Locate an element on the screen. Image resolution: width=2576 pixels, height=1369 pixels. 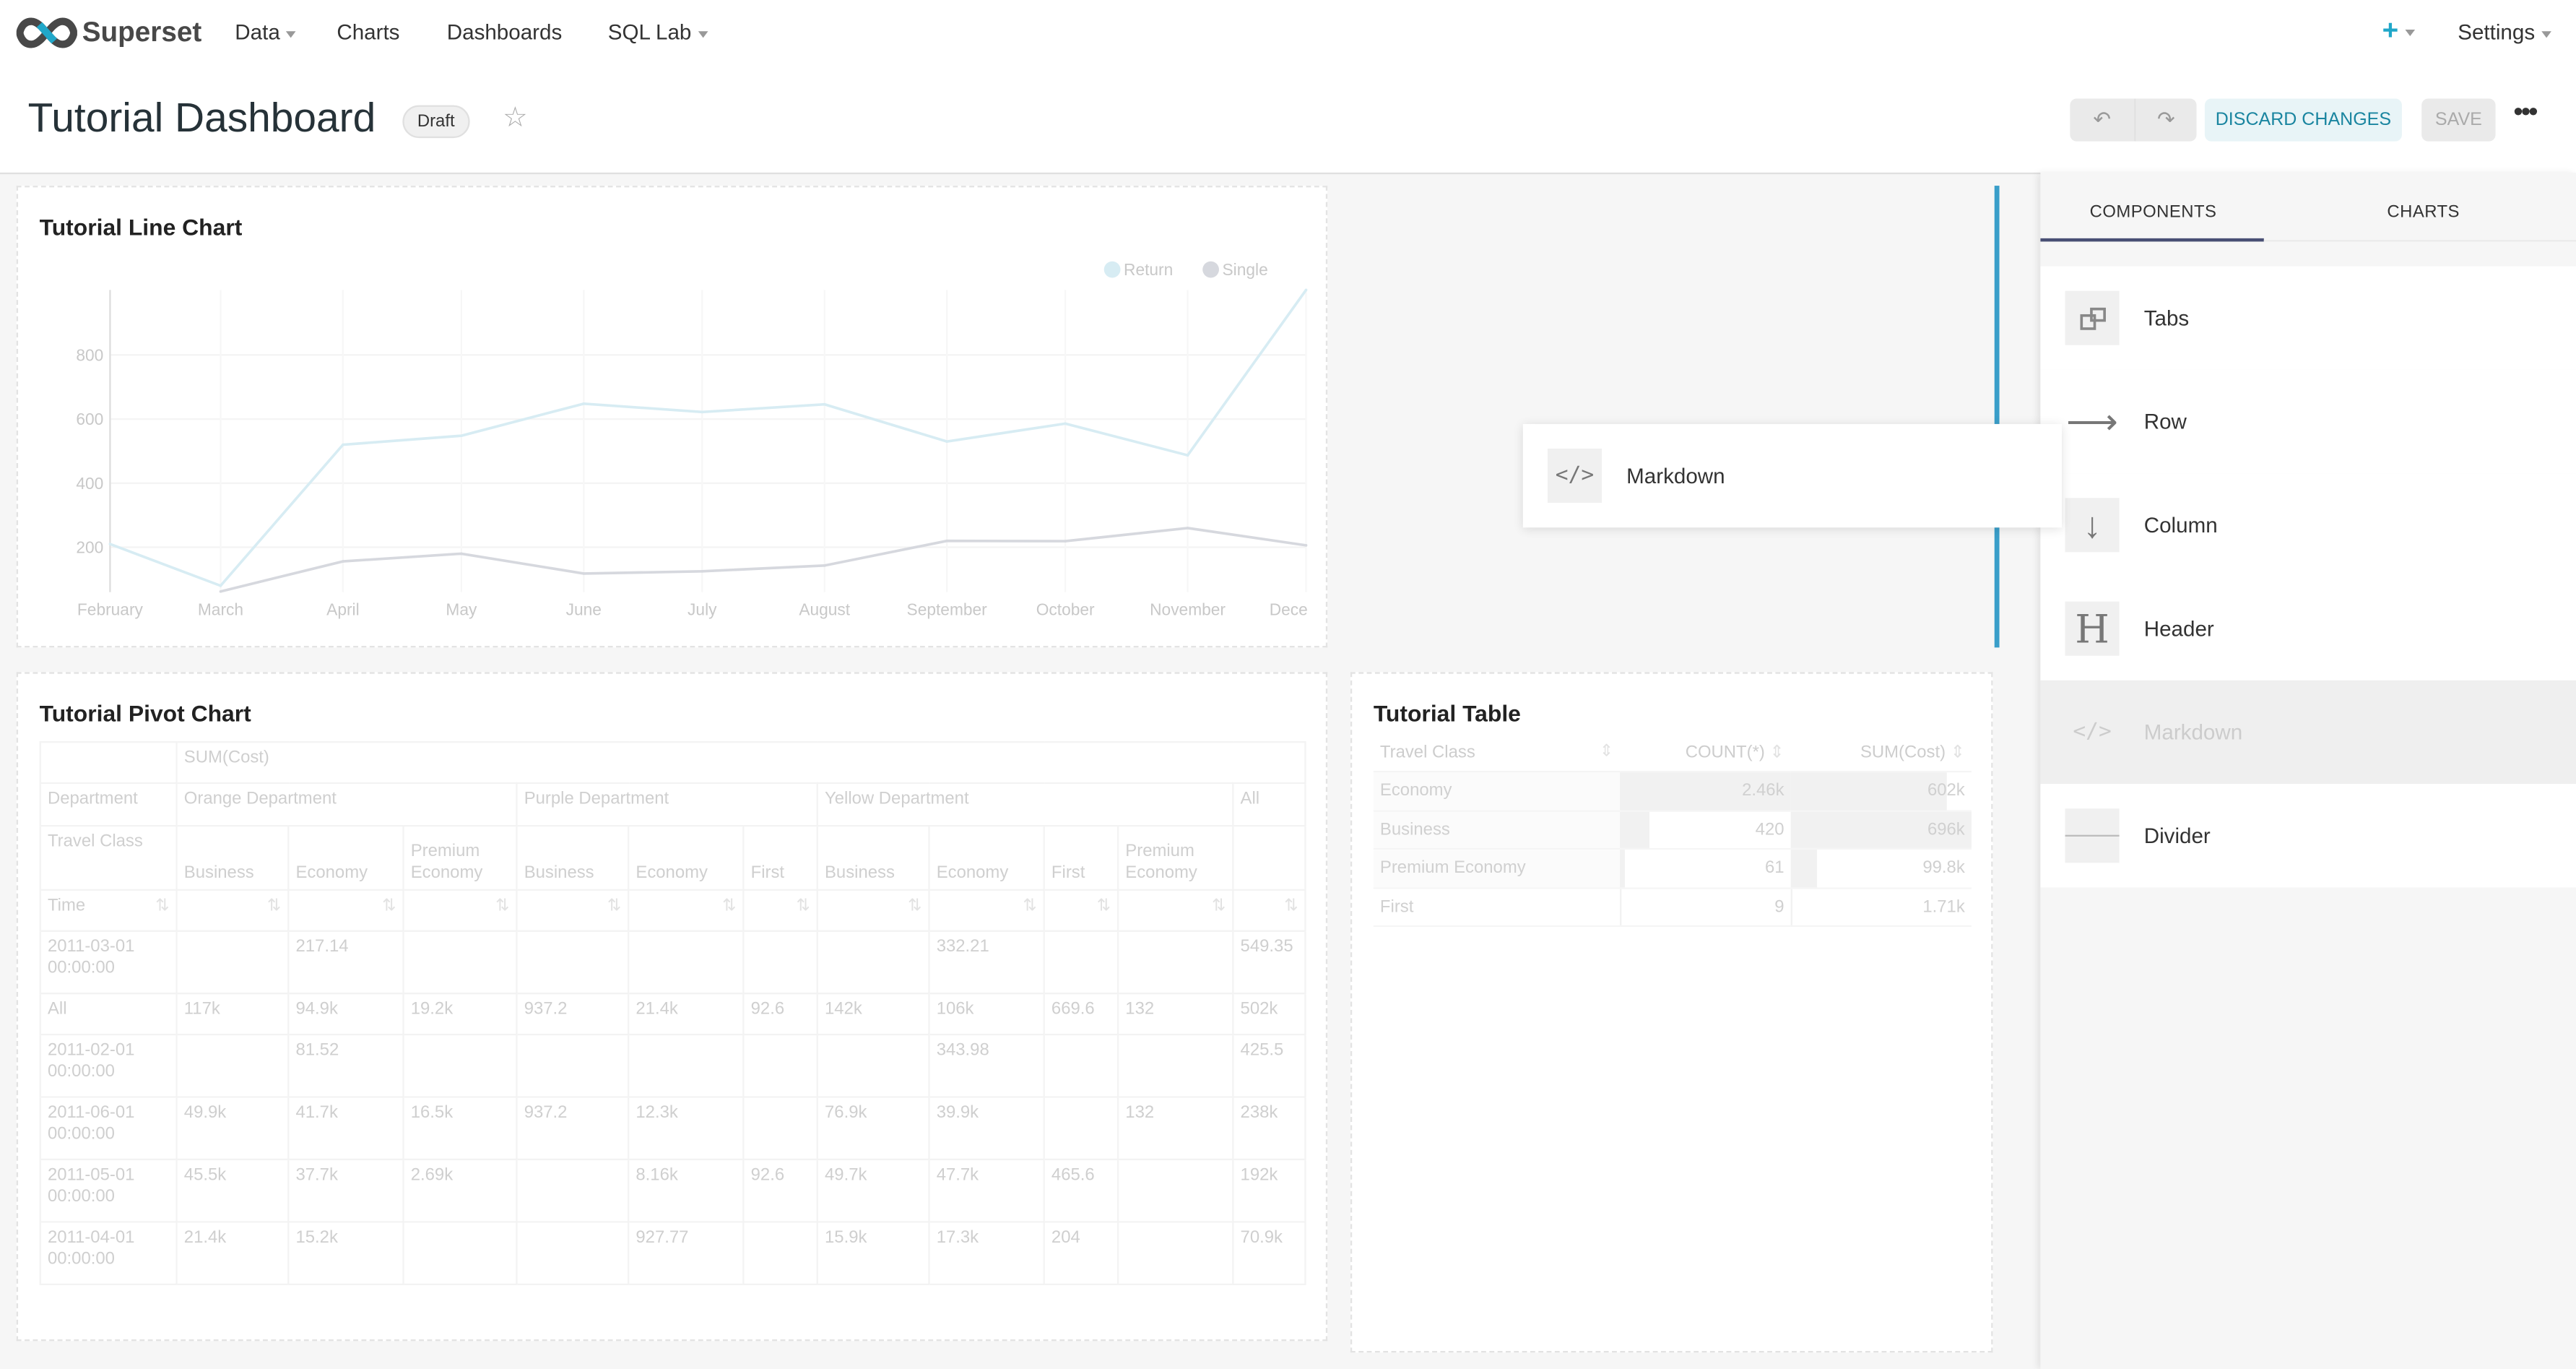
sum-bar is located at coordinates (1869, 791).